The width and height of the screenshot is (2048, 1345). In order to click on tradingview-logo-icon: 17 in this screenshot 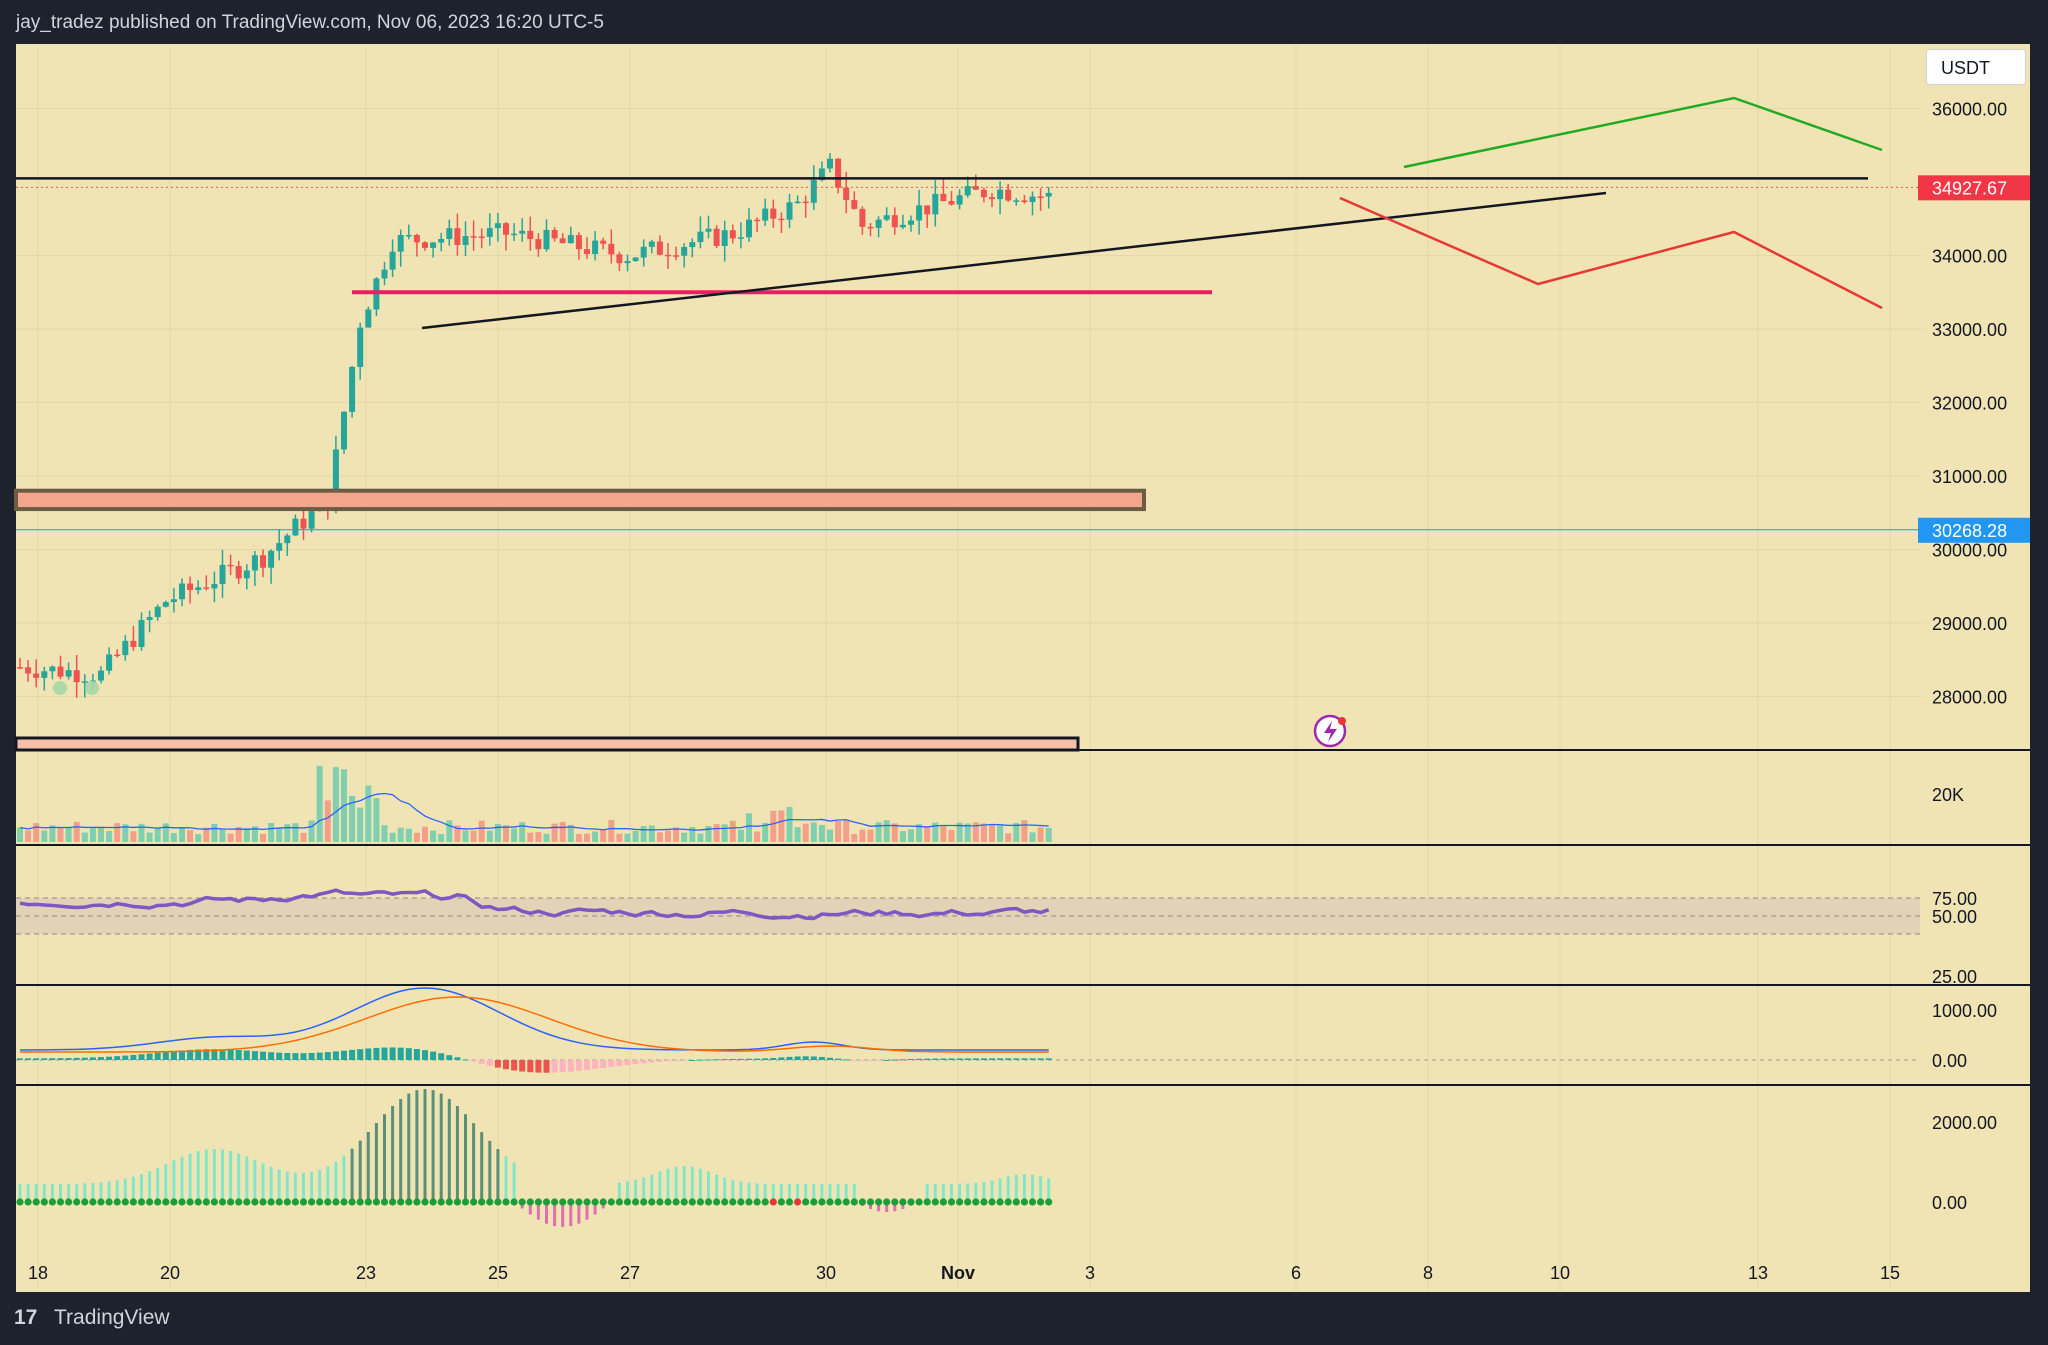, I will do `click(26, 1317)`.